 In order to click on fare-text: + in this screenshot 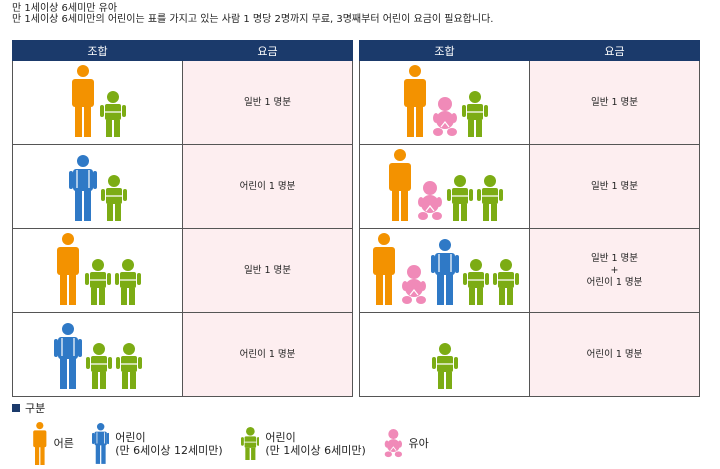, I will do `click(614, 270)`.